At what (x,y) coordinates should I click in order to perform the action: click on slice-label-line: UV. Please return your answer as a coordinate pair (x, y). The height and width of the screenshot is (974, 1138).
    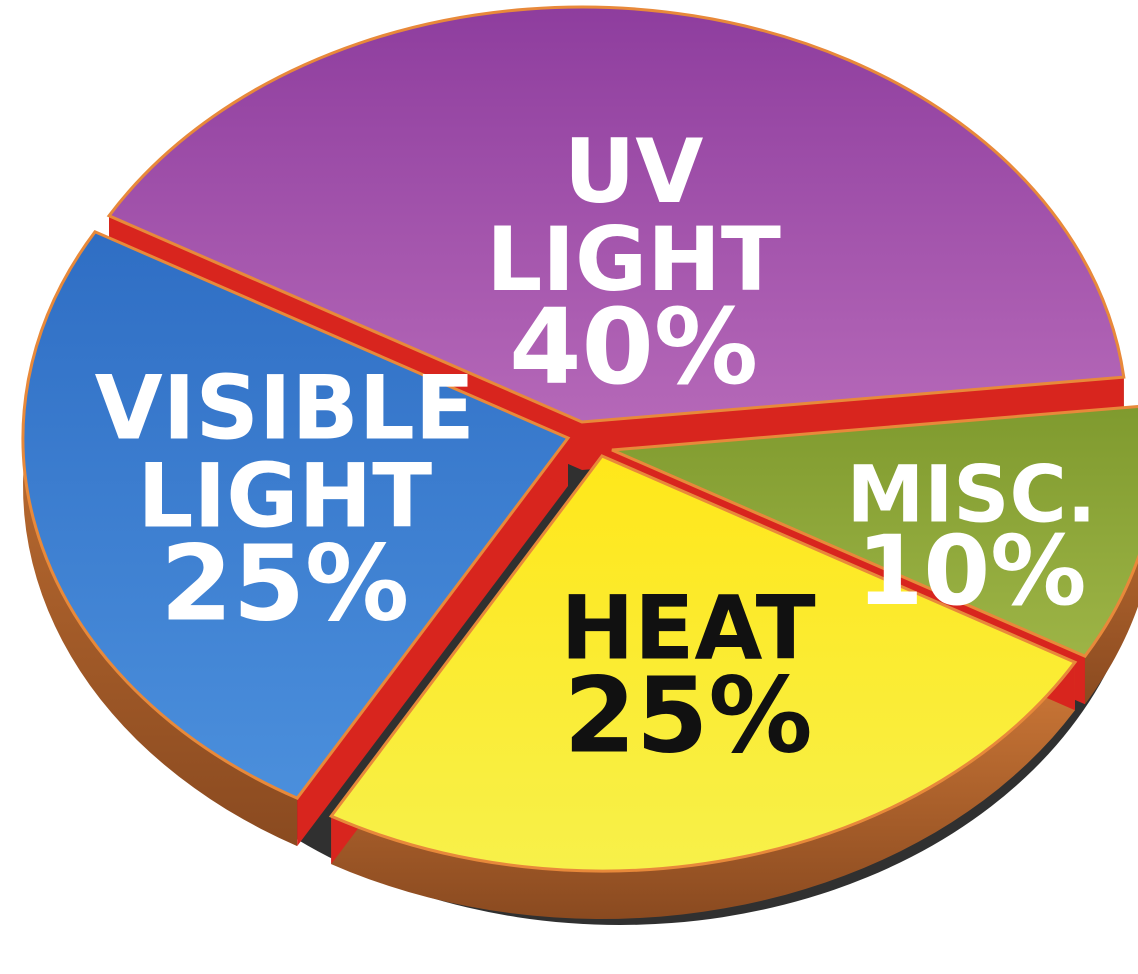
    Looking at the image, I should click on (634, 171).